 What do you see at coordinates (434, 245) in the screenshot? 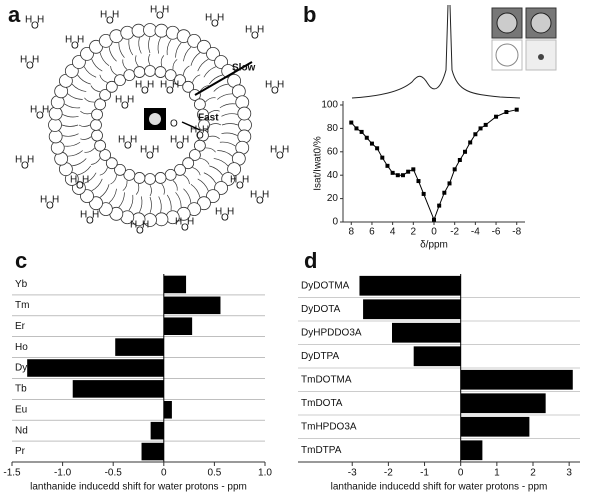
I see `x-axis-label: δ/ppm` at bounding box center [434, 245].